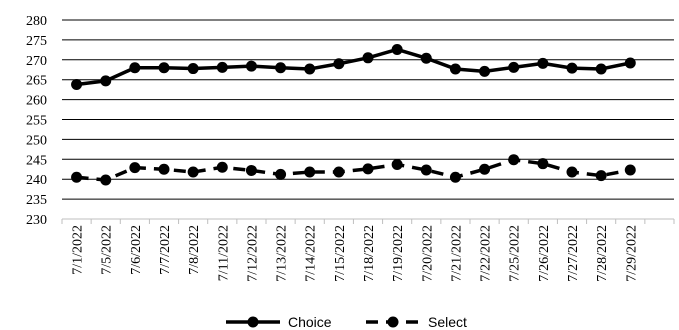 This screenshot has height=330, width=679. I want to click on x-tick-label: 7/26/2022, so click(544, 253).